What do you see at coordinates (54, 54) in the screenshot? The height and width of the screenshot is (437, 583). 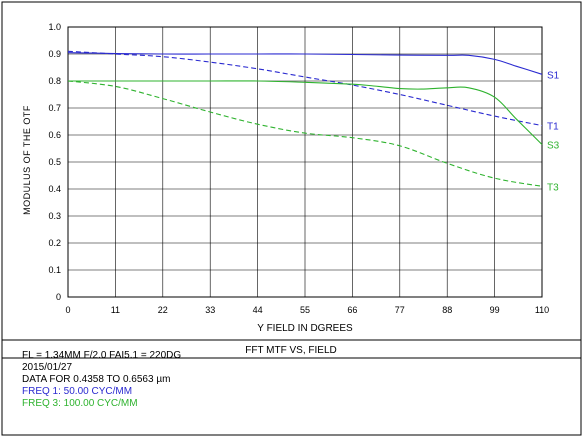 I see `y-tick-label: 0.9` at bounding box center [54, 54].